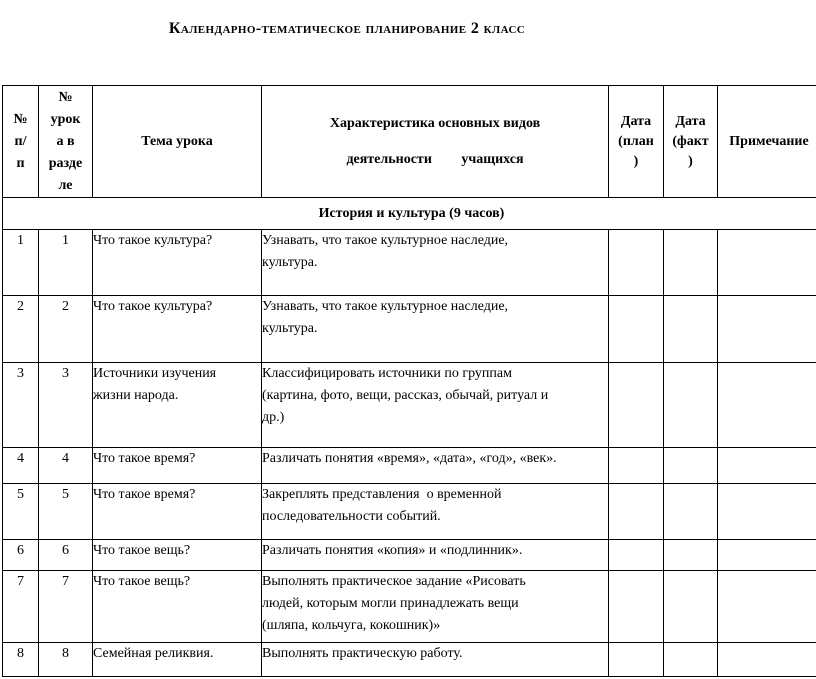  I want to click on header-text: урок, so click(65, 119).